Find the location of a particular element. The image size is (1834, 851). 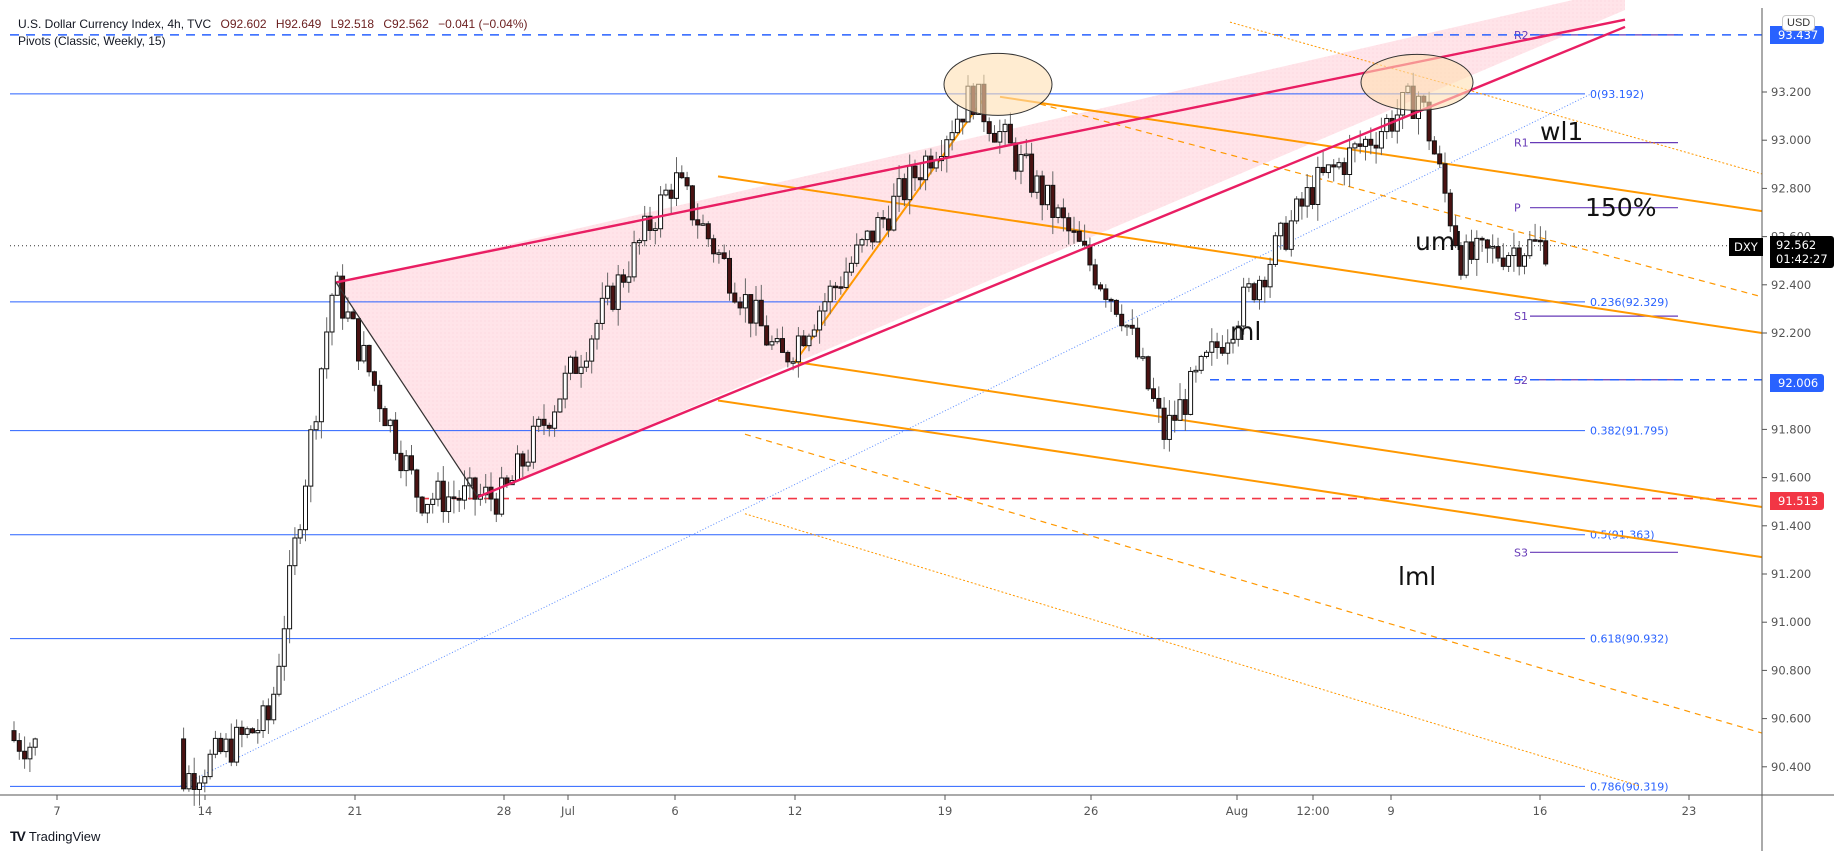

pitchfork-median-line is located at coordinates (1278, 434).